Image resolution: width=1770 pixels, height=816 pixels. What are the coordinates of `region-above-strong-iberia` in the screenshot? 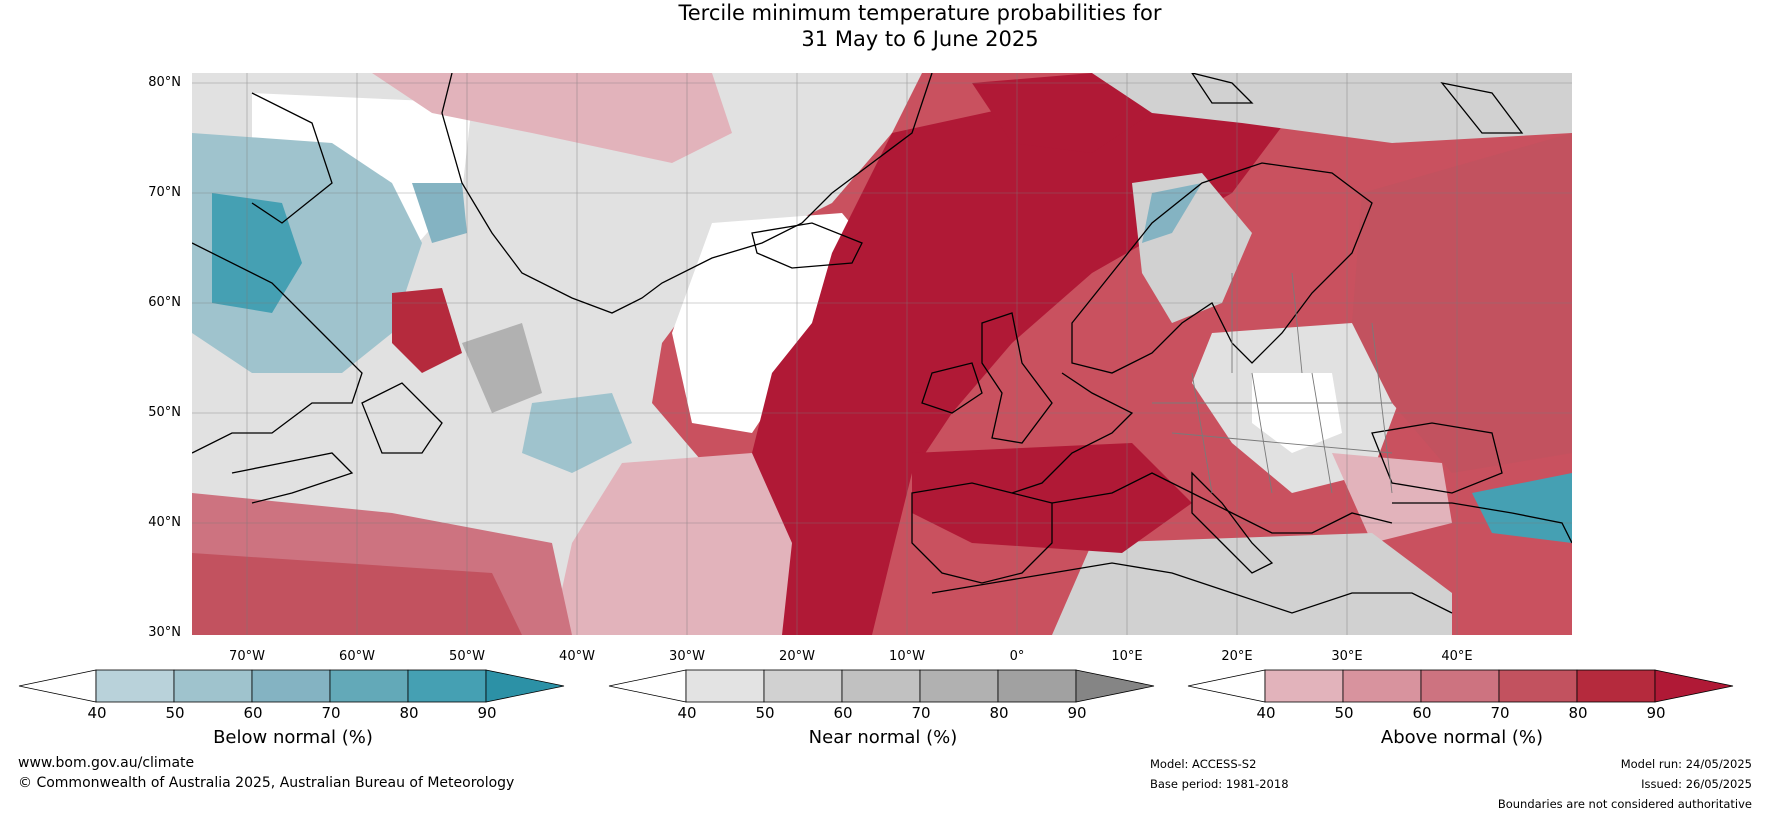 It's located at (1052, 498).